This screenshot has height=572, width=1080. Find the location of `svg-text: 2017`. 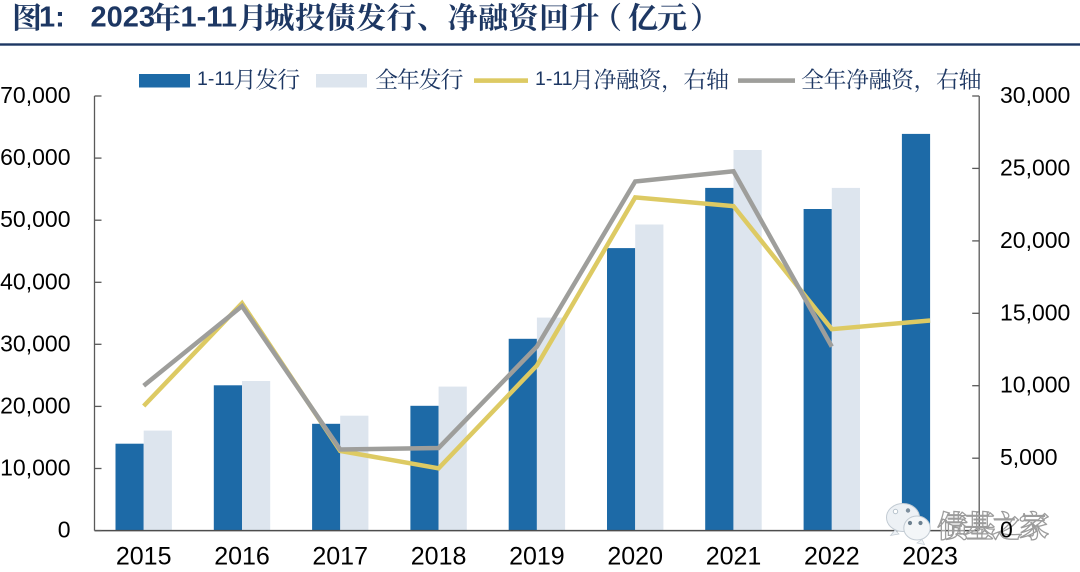

svg-text: 2017 is located at coordinates (340, 557).